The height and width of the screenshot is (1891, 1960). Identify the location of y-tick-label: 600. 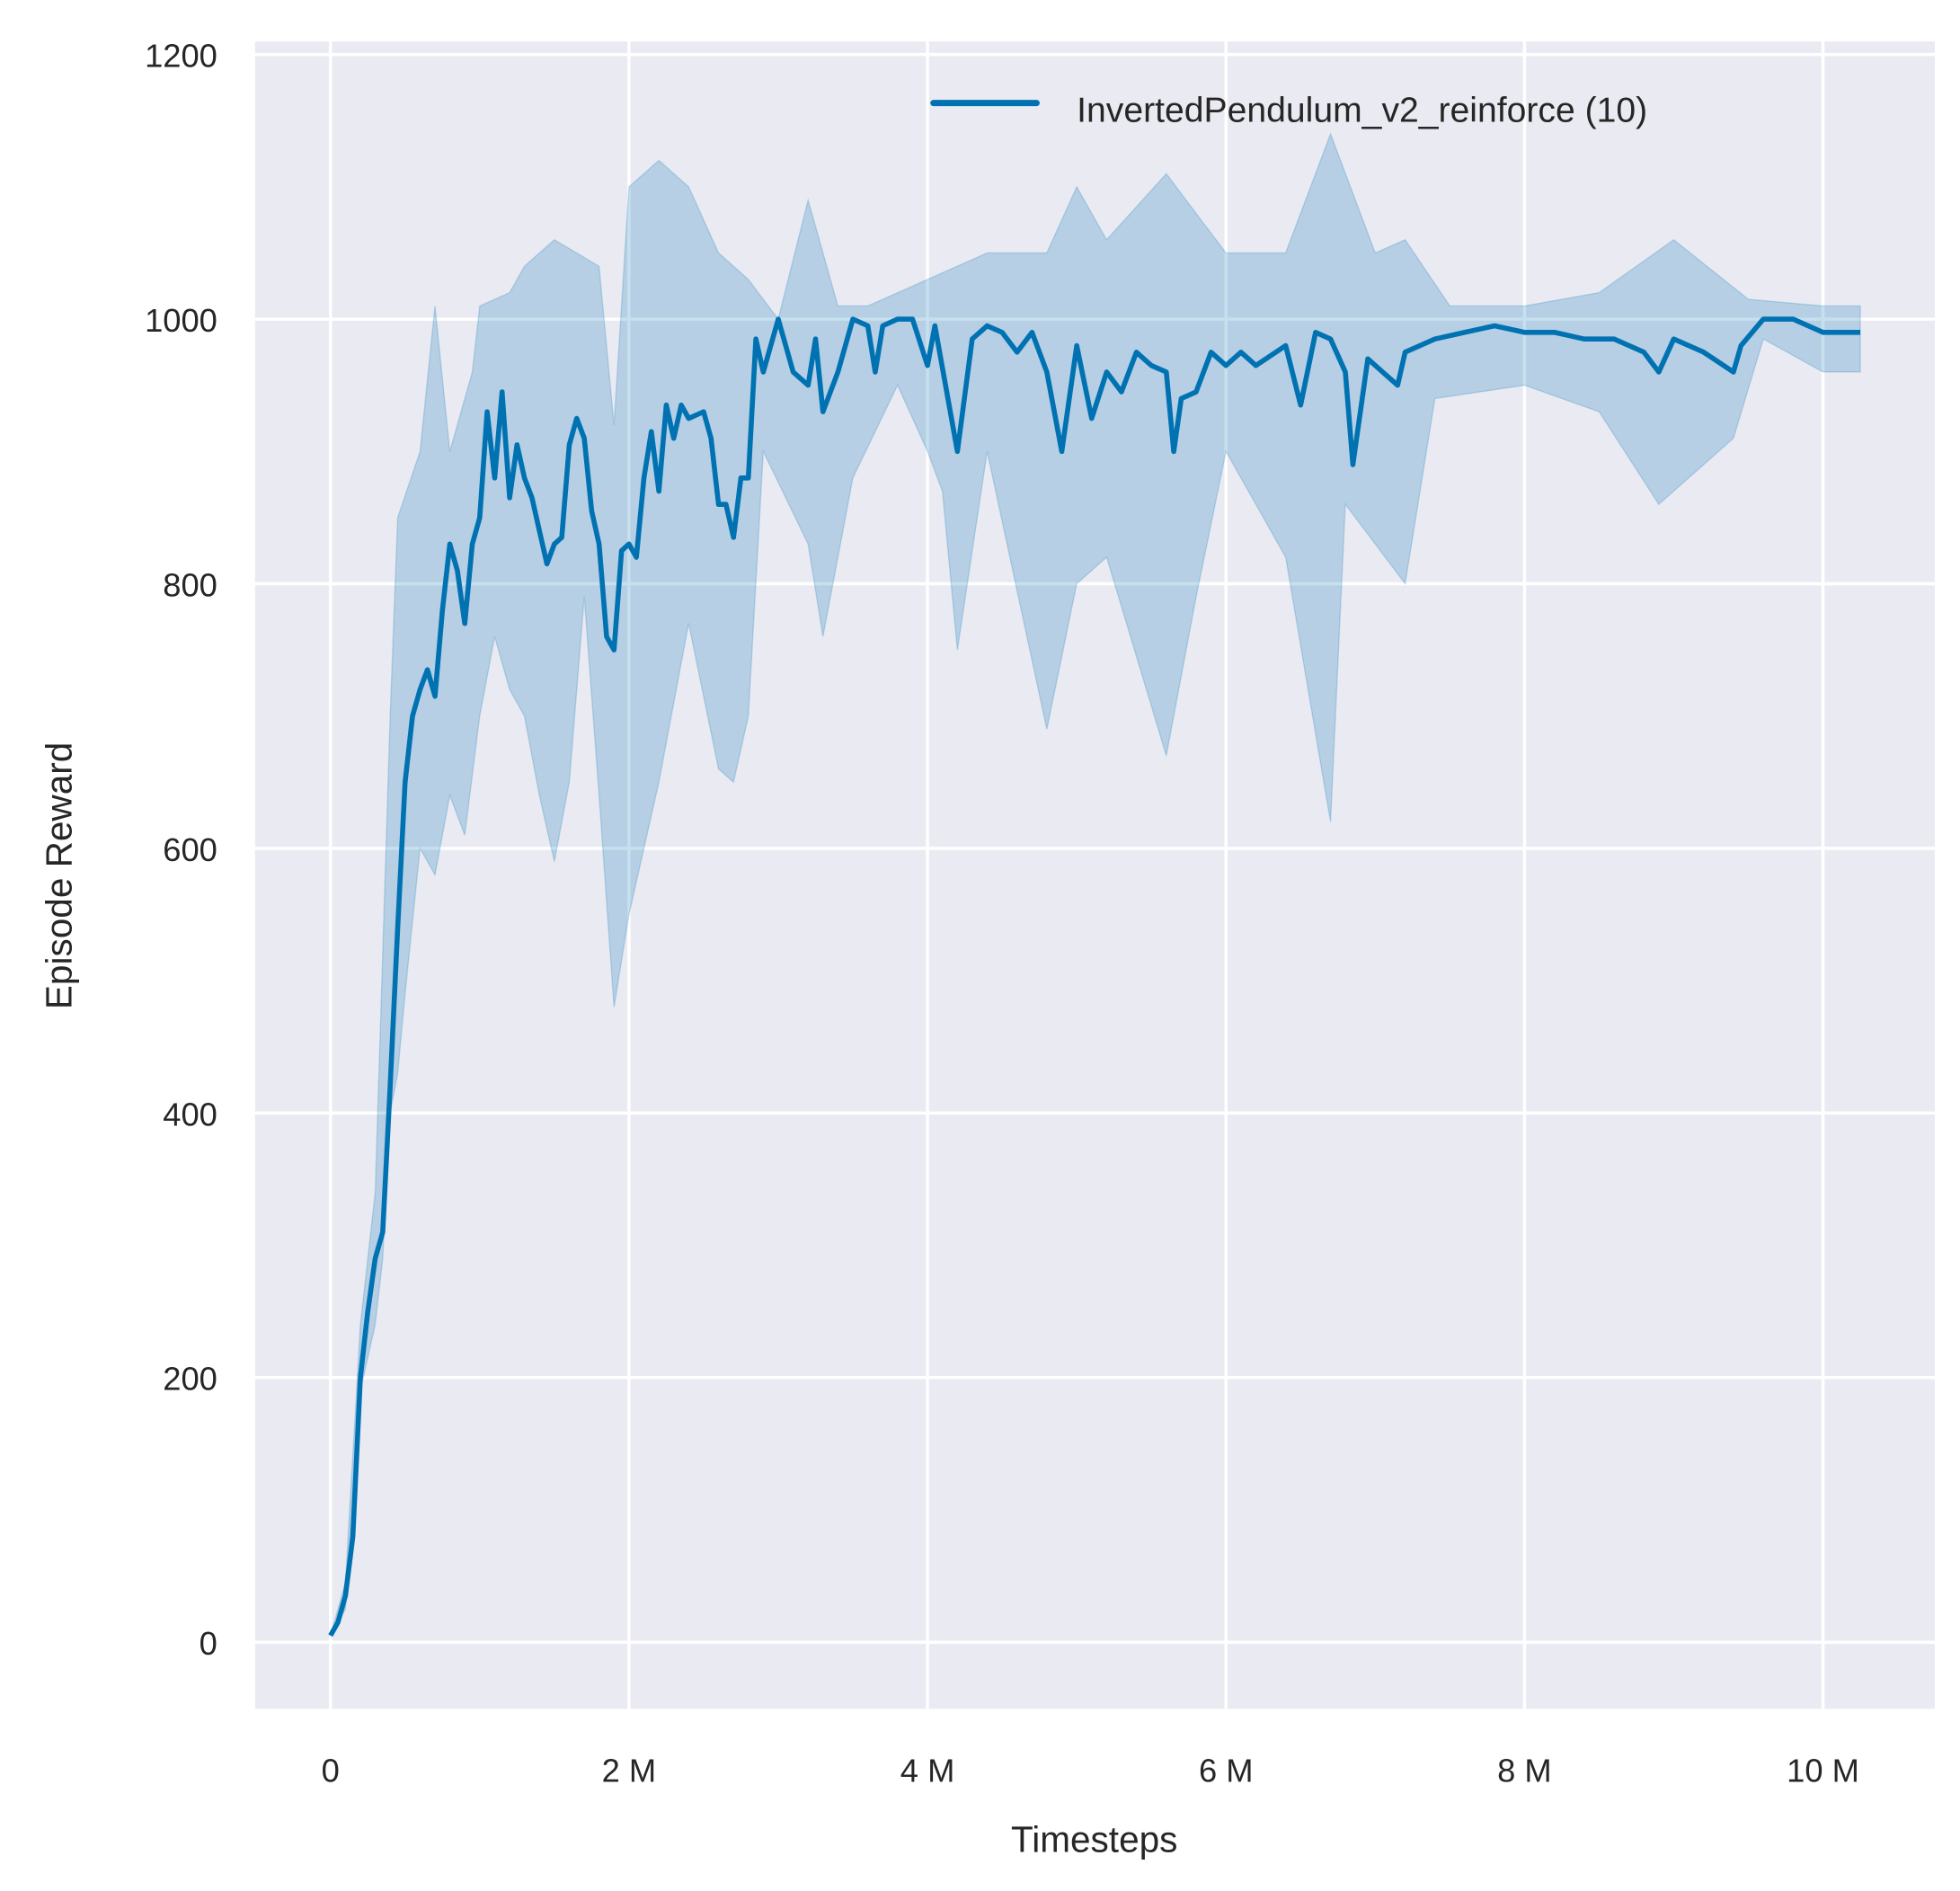
(190, 849).